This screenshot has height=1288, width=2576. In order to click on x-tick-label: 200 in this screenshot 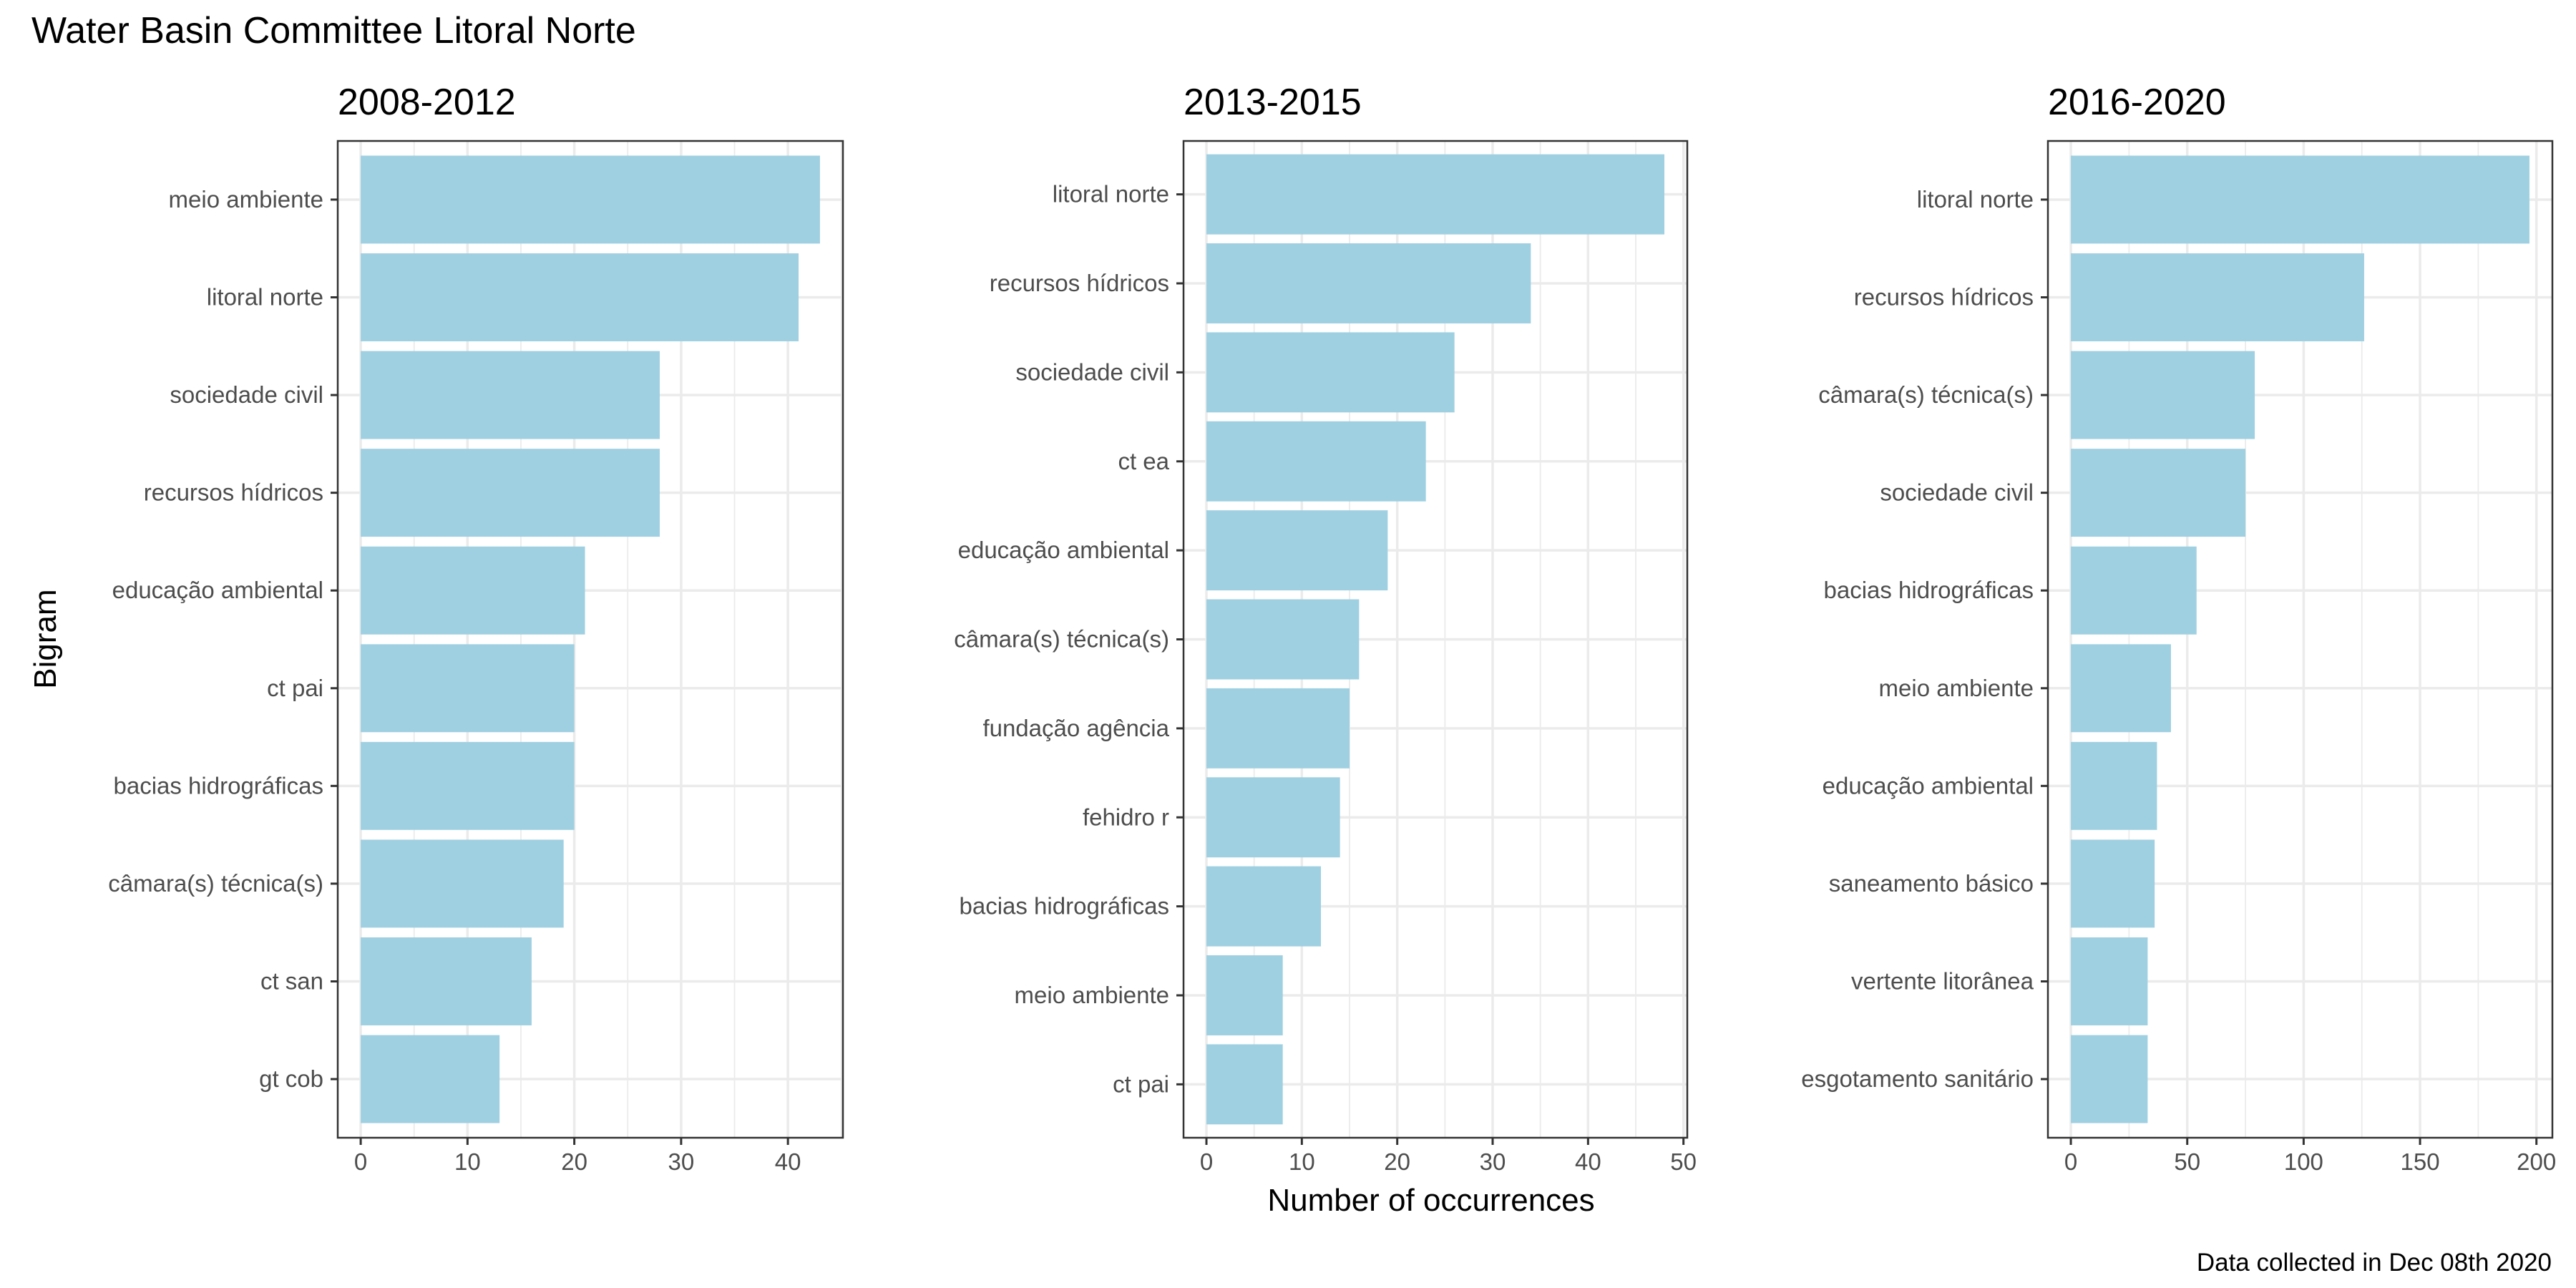, I will do `click(2536, 1161)`.